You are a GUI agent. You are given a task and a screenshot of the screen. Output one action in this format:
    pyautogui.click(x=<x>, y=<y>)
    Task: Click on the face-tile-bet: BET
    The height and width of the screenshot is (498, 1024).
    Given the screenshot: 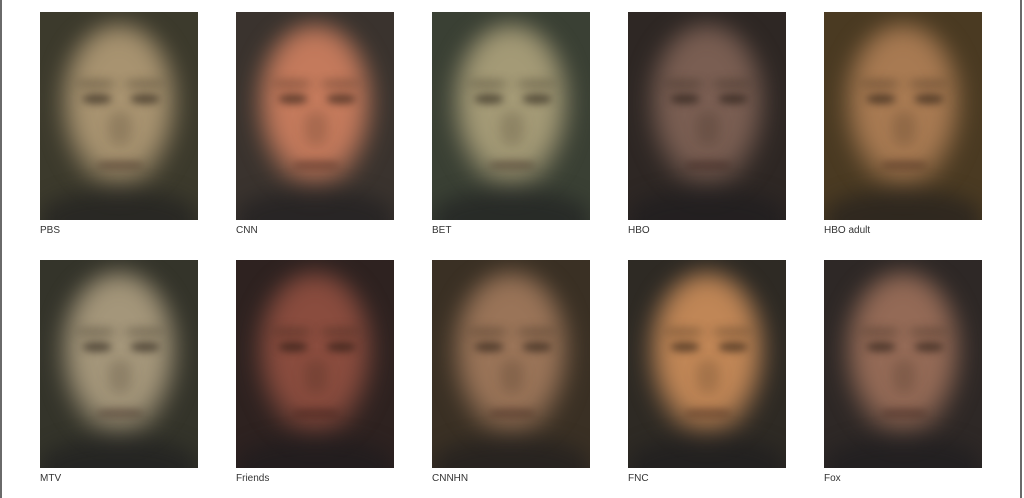 What is the action you would take?
    pyautogui.click(x=512, y=125)
    